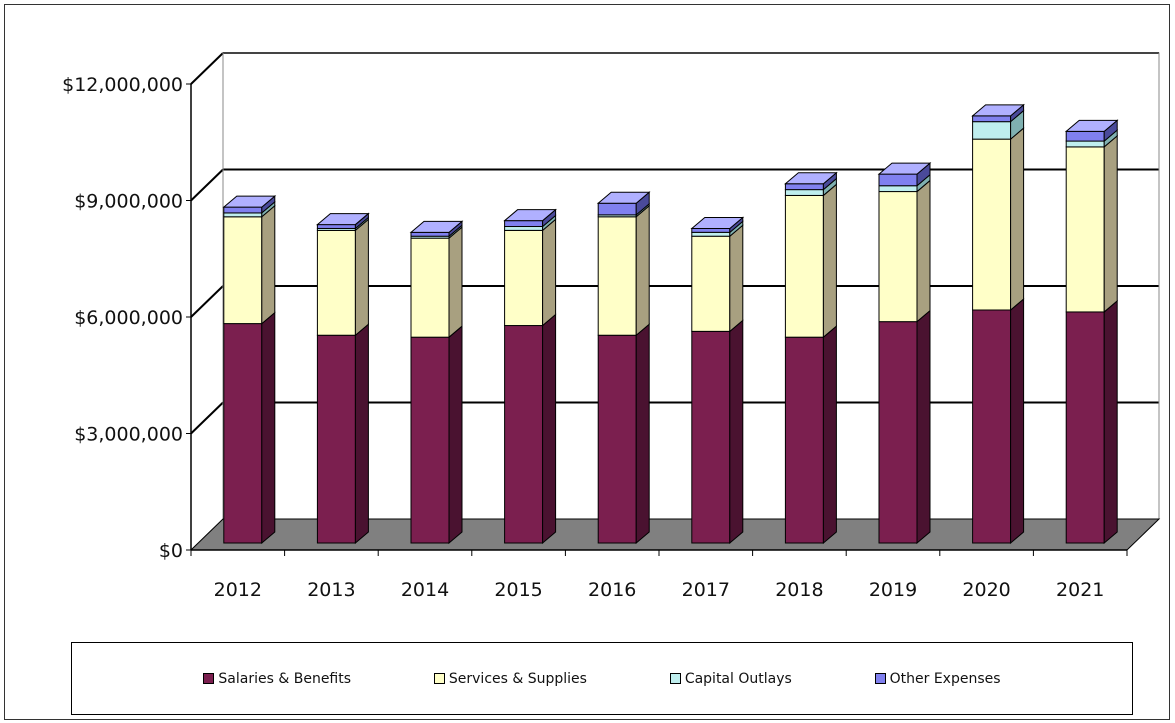 The image size is (1175, 723). What do you see at coordinates (893, 590) in the screenshot?
I see `x-tick-label: 2019` at bounding box center [893, 590].